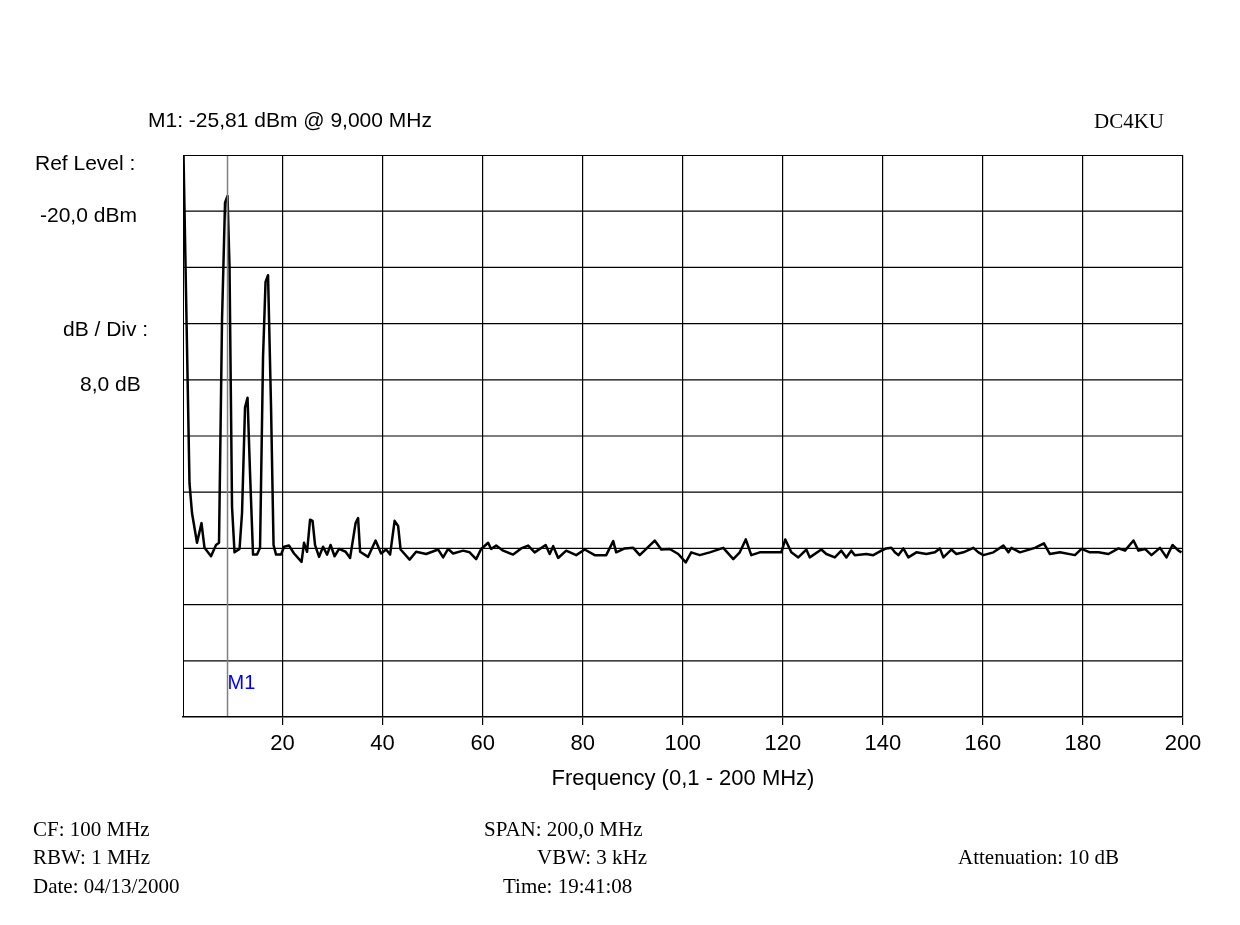 This screenshot has height=925, width=1240. Describe the element at coordinates (106, 885) in the screenshot. I see `text: Date: 04/13/2000` at that location.